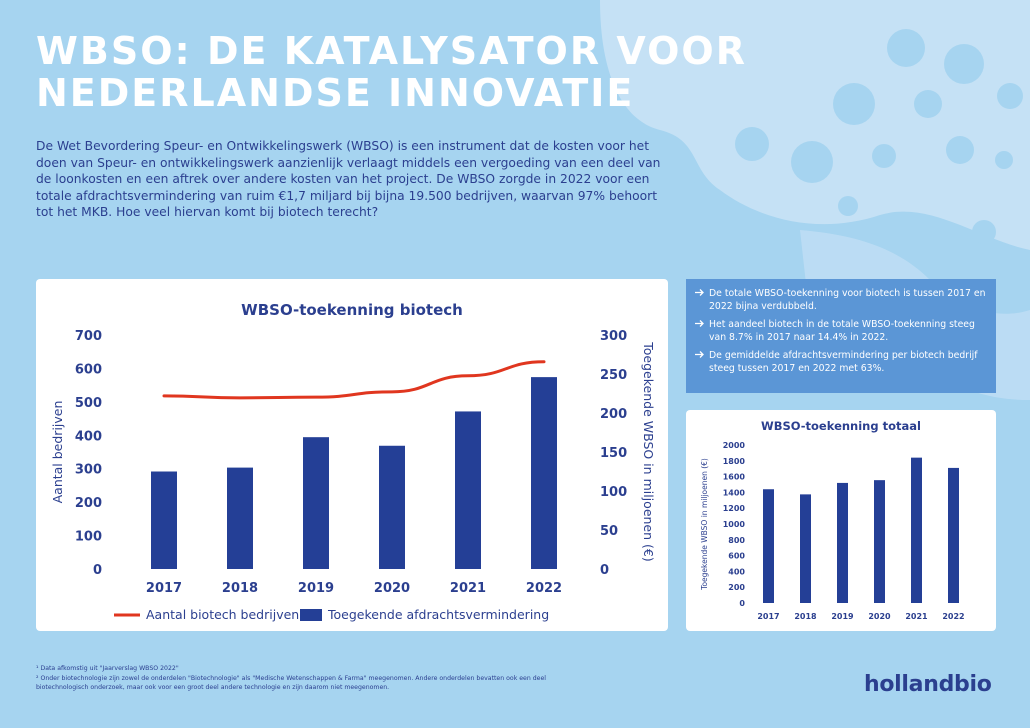 The image size is (1030, 728). I want to click on chart-title: WBSO-toekenning totaal, so click(841, 426).